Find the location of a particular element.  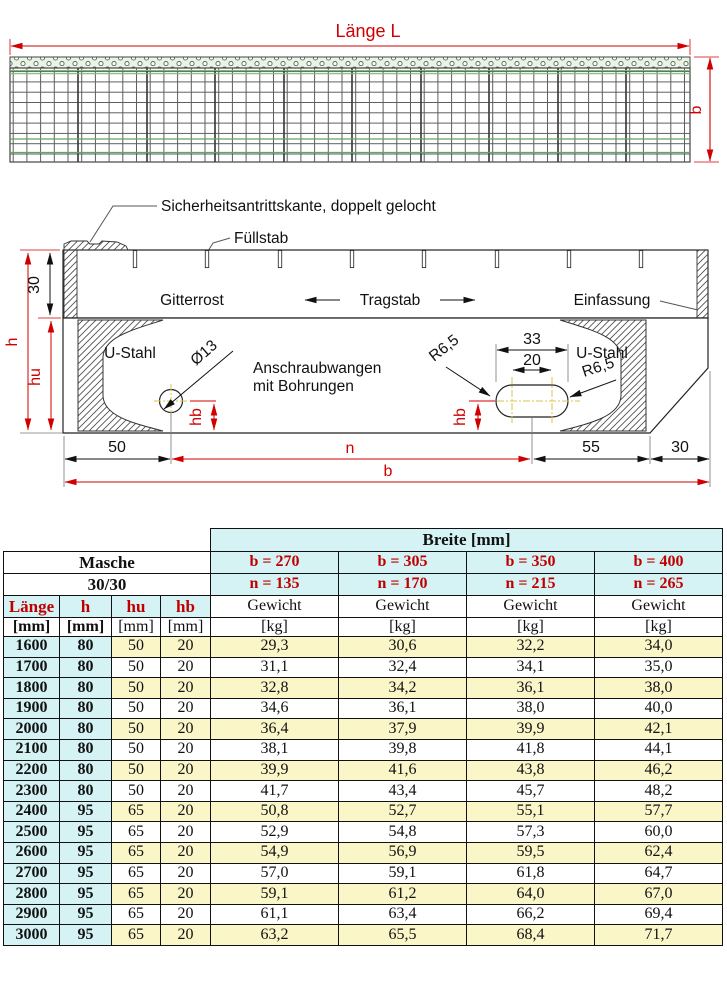

fill-bar-ticks is located at coordinates (388, 259).